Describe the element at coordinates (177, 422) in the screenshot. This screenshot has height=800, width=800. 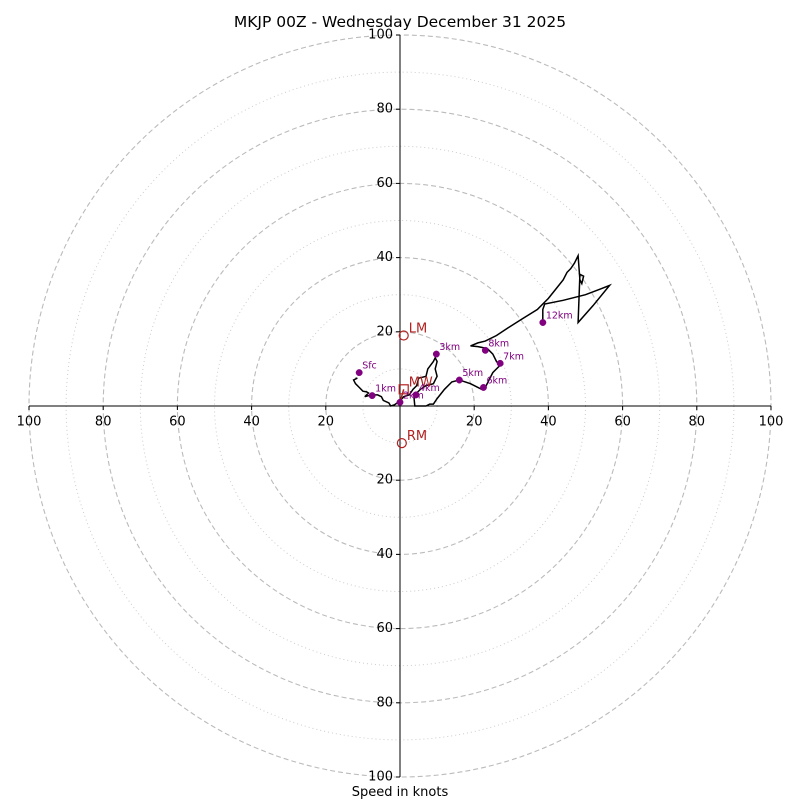
I see `tick-label-left-60: 60` at that location.